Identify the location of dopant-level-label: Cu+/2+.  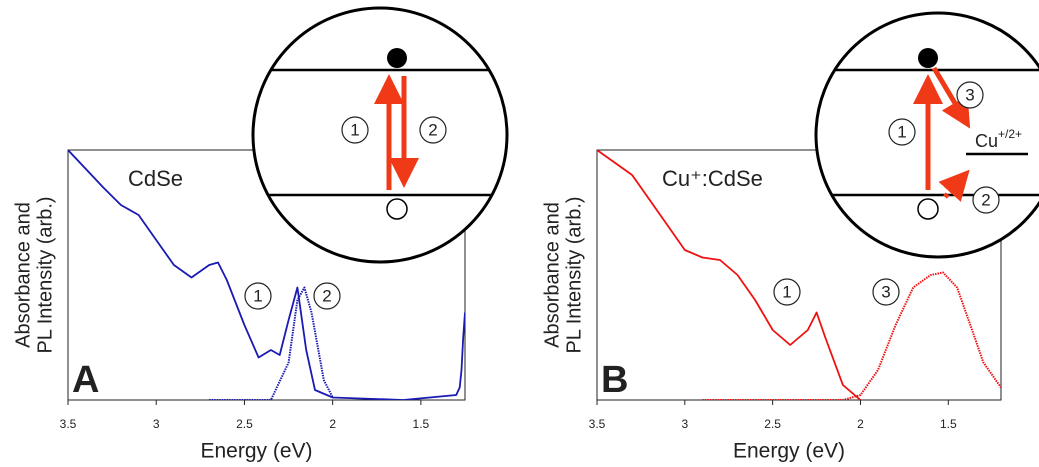
(998, 139).